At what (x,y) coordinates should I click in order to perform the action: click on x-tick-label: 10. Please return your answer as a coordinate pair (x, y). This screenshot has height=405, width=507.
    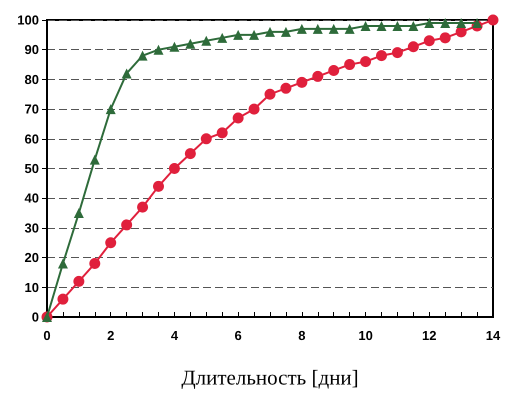
    Looking at the image, I should click on (365, 335).